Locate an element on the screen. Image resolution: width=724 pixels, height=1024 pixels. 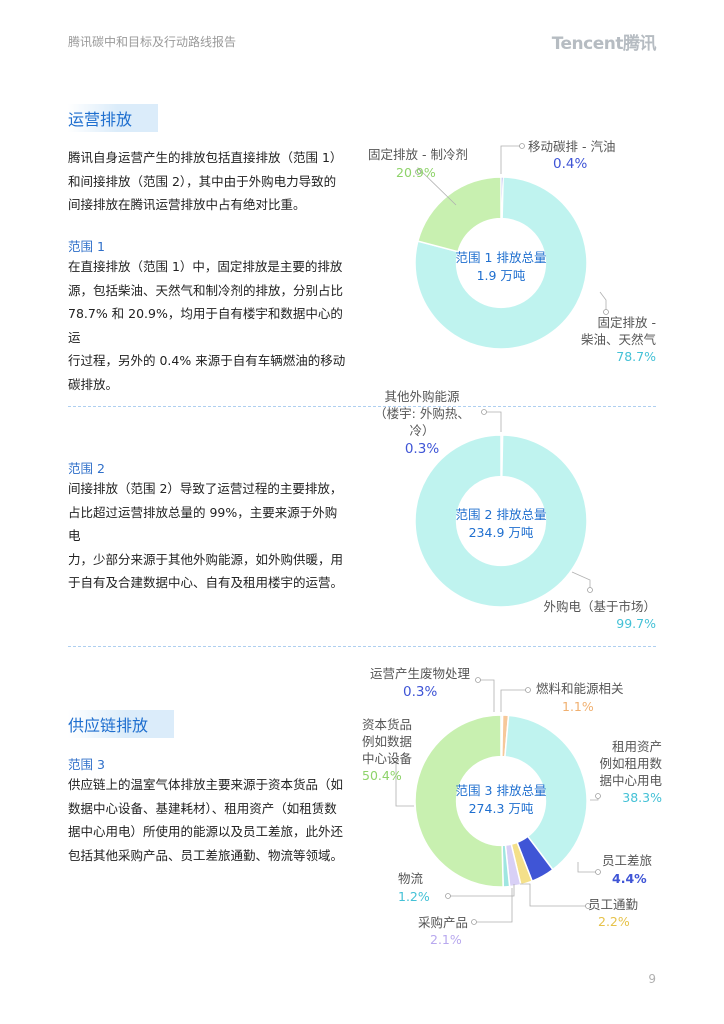
scope1-title: 范围 1 is located at coordinates (86, 246).